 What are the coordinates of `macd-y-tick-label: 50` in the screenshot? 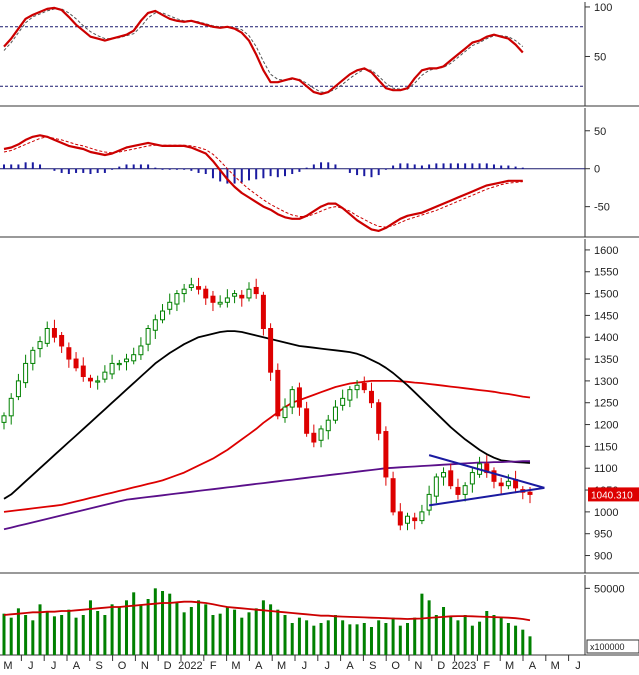 It's located at (600, 132).